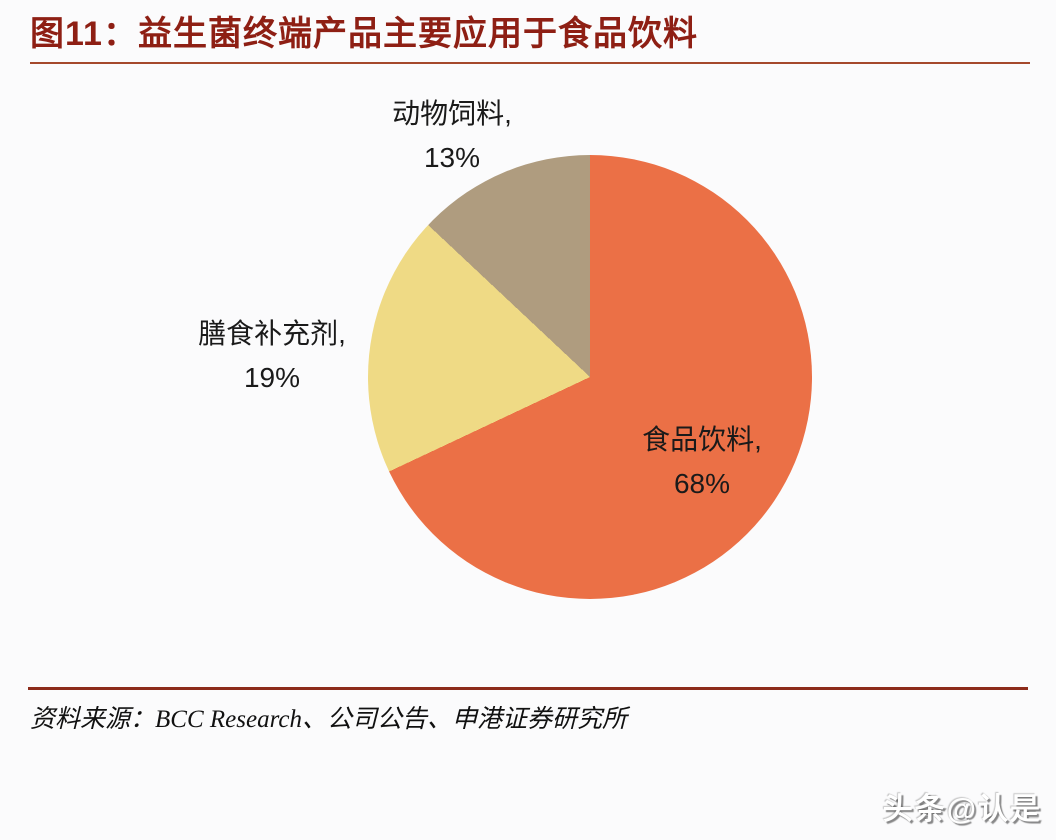  What do you see at coordinates (452, 136) in the screenshot?
I see `pie-label-animal-feed: 动物饲料, 13%` at bounding box center [452, 136].